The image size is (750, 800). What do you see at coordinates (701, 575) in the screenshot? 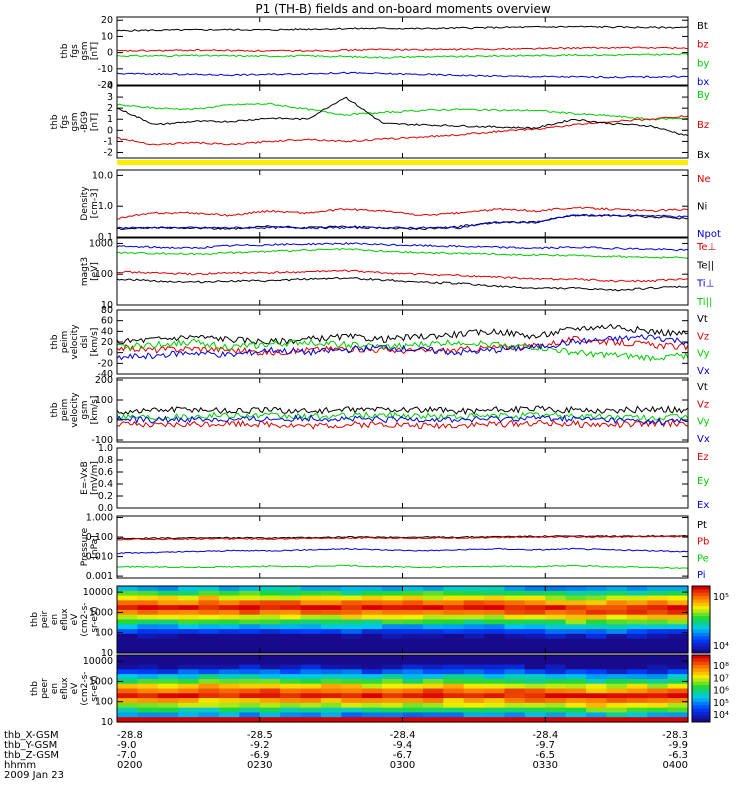
I see `legend-entry: Pi` at bounding box center [701, 575].